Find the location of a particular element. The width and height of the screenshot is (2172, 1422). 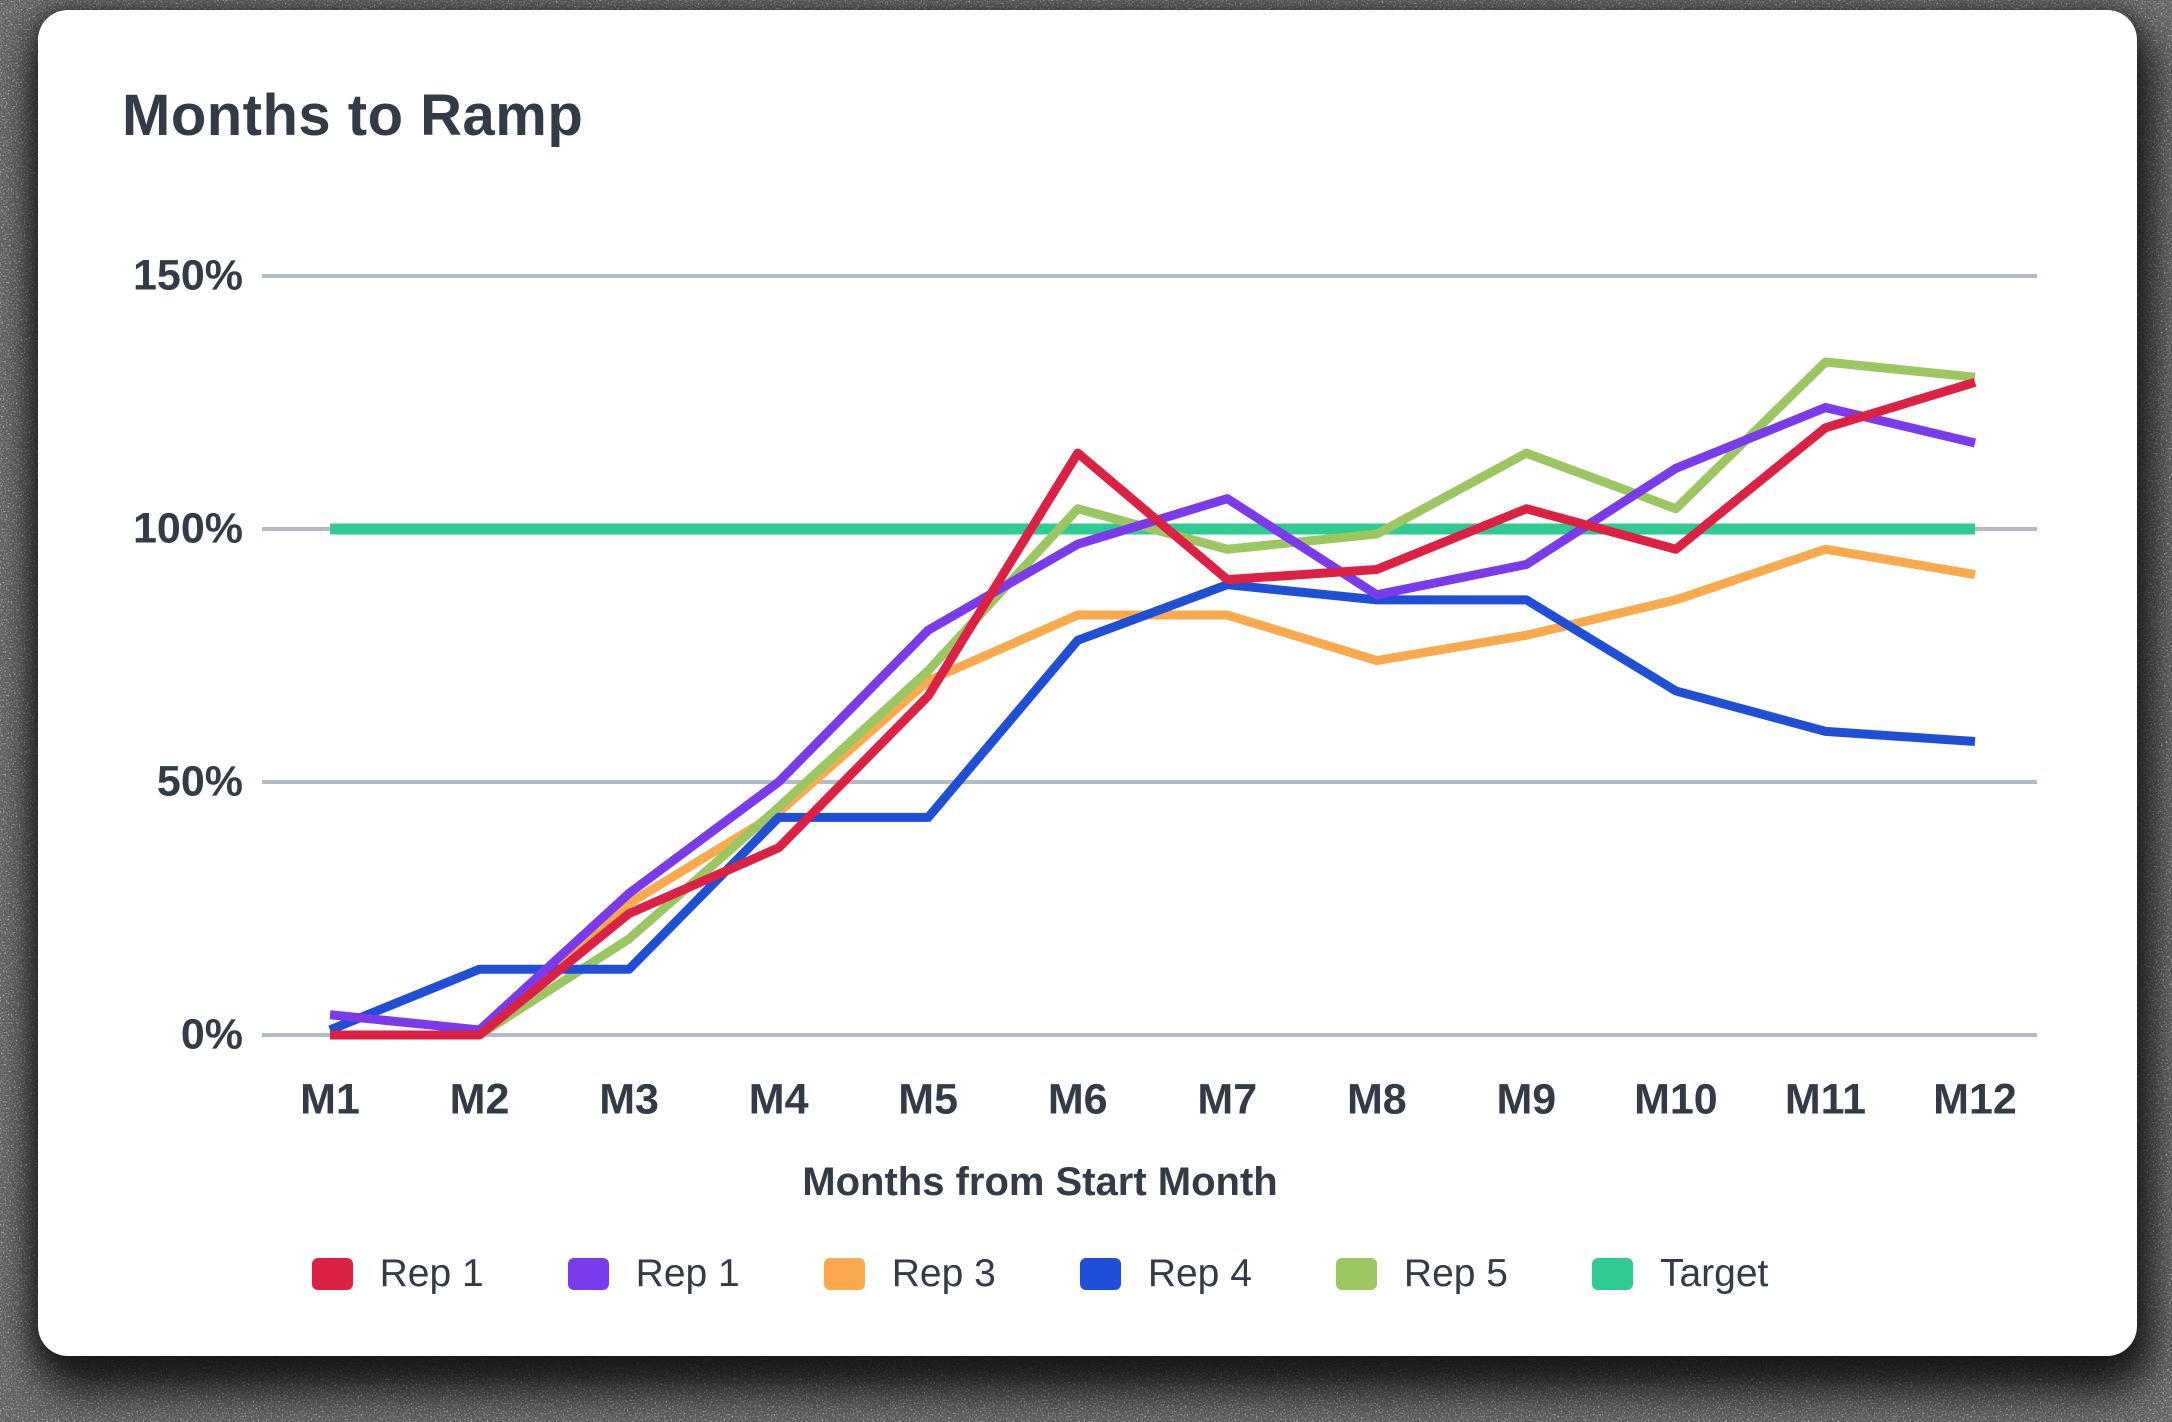

chart-title: Months to Ramp is located at coordinates (353, 115).